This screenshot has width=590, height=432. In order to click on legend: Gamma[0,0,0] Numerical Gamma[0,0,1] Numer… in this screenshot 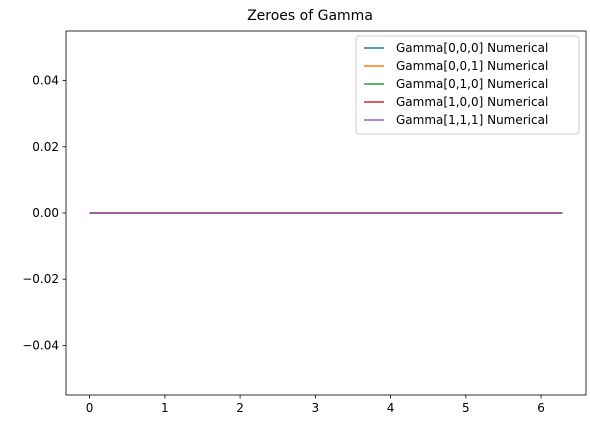, I will do `click(467, 85)`.